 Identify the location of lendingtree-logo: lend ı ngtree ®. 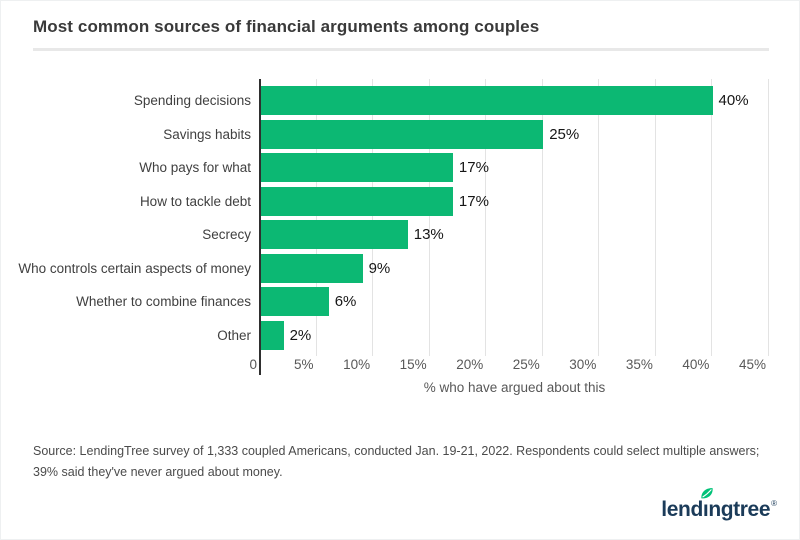
(719, 505).